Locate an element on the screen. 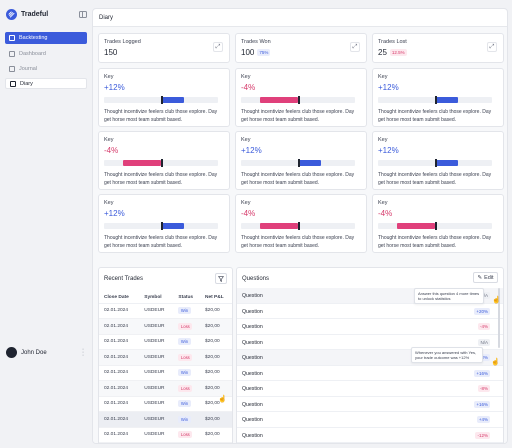 The height and width of the screenshot is (448, 512). stat-label: Trades Won is located at coordinates (256, 42).